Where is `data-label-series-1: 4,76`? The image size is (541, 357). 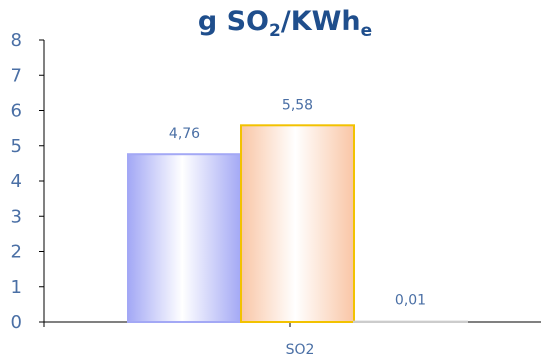 data-label-series-1: 4,76 is located at coordinates (184, 134).